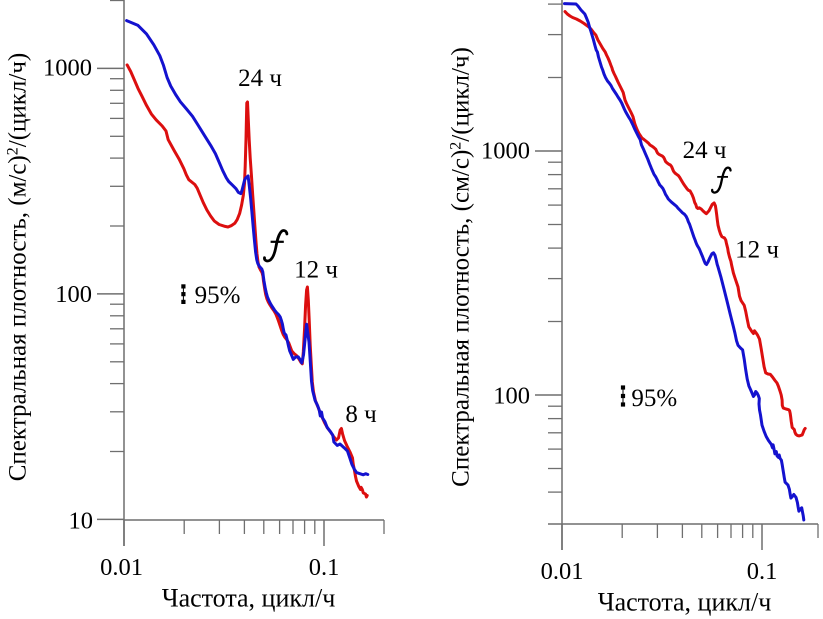 This screenshot has height=619, width=823. Describe the element at coordinates (81, 521) in the screenshot. I see `svg-text: 10` at that location.